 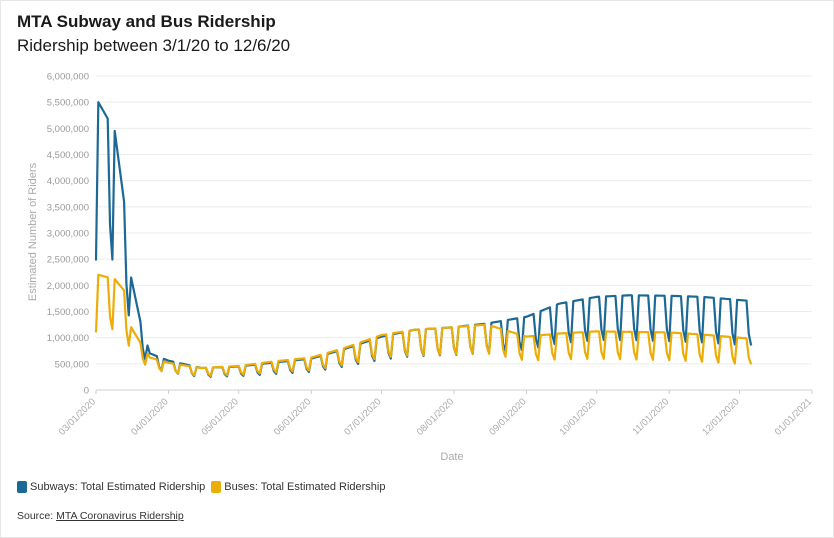 I want to click on legend-item-buses: Buses: Total Estimated Ridership, so click(x=298, y=487).